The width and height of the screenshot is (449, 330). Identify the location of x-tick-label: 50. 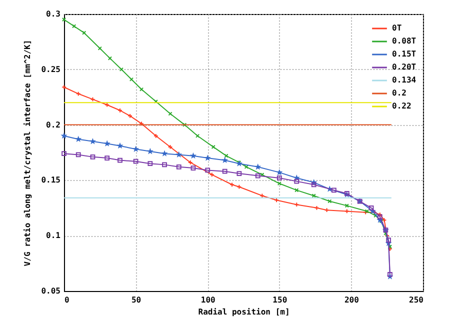
(136, 300).